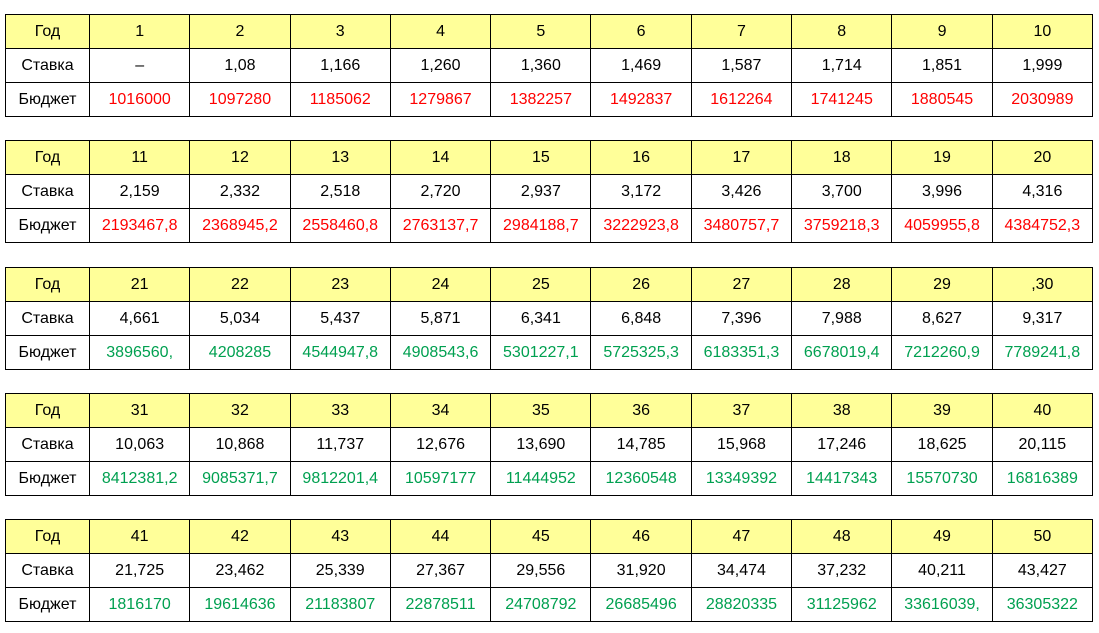  Describe the element at coordinates (1042, 318) in the screenshot. I see `rate-cell: 9,317` at that location.